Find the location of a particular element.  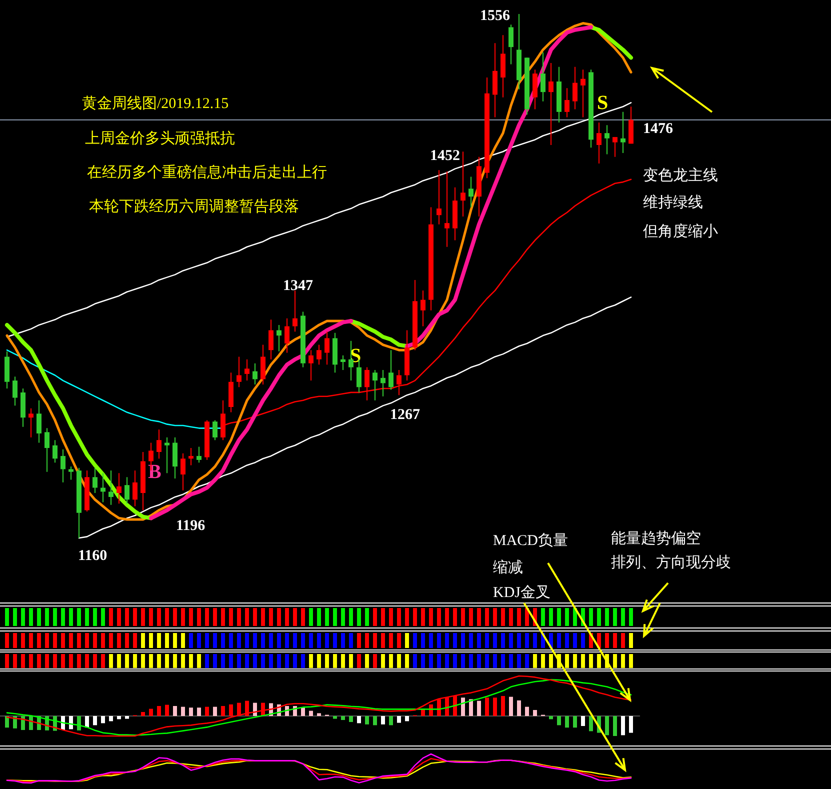

annotation: MACD负量 is located at coordinates (530, 540).